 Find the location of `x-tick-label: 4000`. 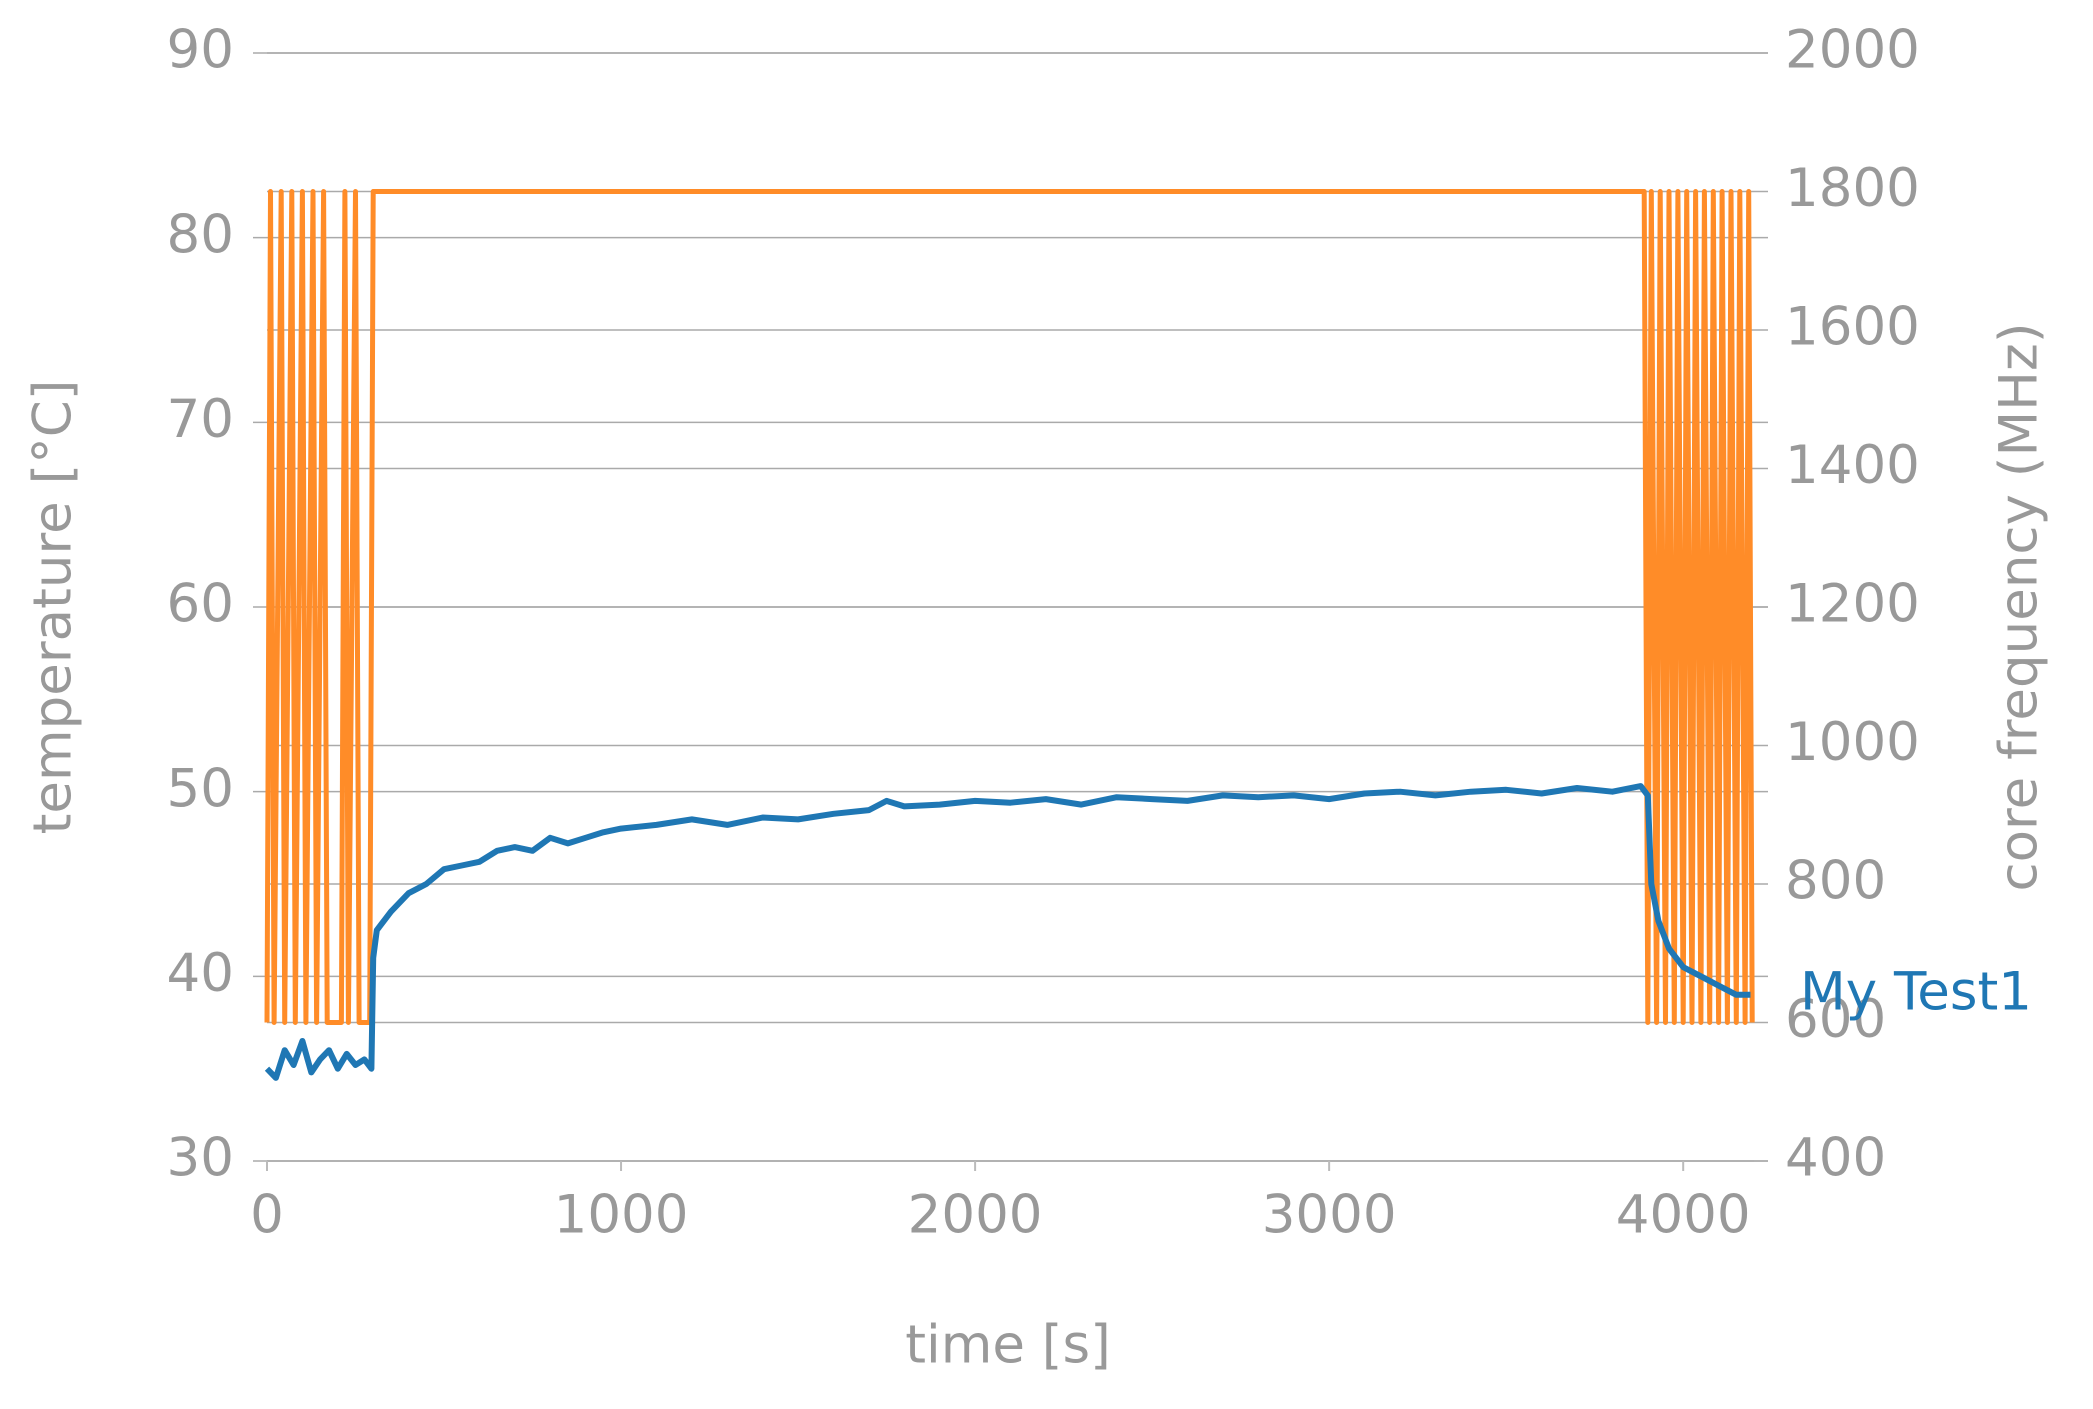

x-tick-label: 4000 is located at coordinates (1683, 1215).